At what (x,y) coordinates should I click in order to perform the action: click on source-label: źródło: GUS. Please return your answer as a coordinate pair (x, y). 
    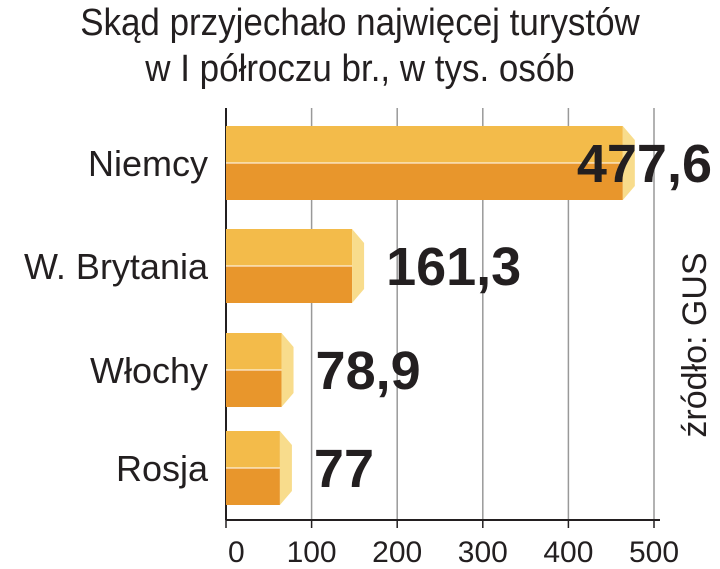
    Looking at the image, I should click on (695, 344).